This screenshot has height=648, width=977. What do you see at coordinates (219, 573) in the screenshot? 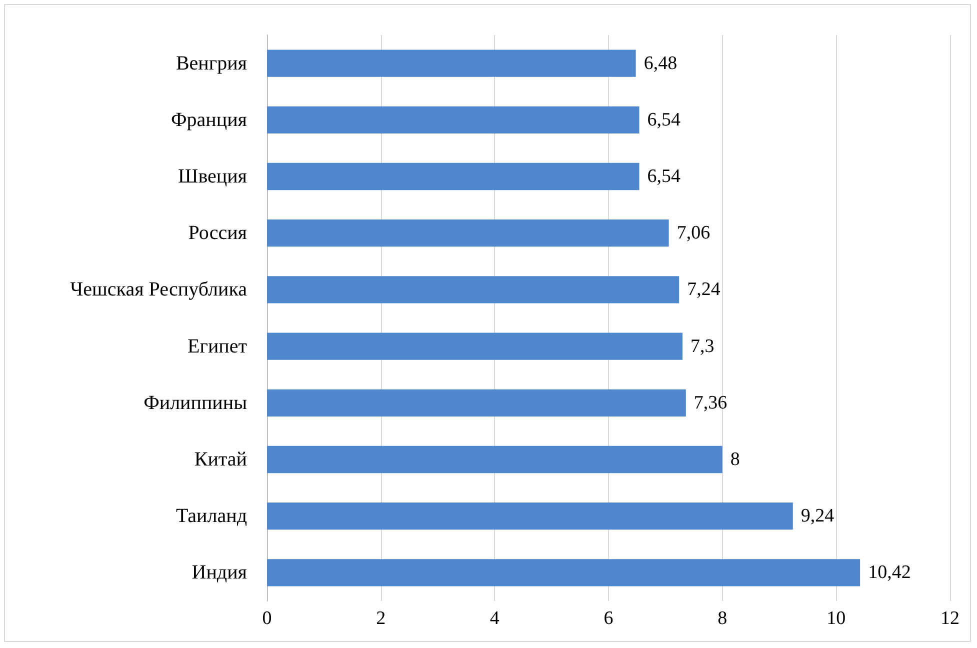
I see `y-tick-label: Индия` at bounding box center [219, 573].